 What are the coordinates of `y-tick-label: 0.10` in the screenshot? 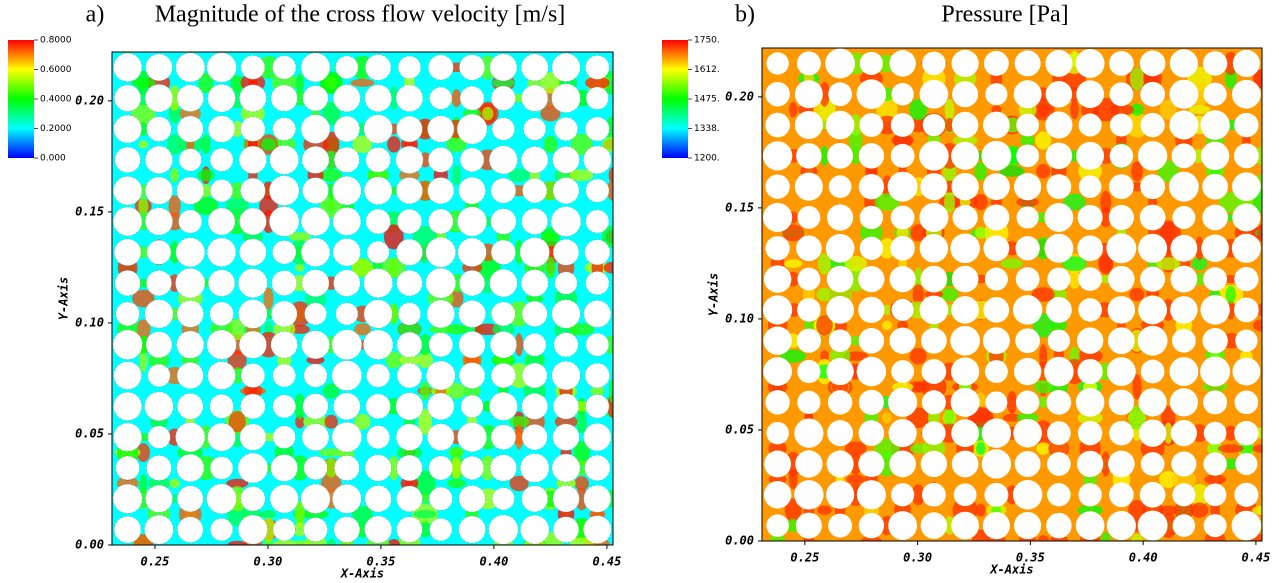 It's located at (739, 318).